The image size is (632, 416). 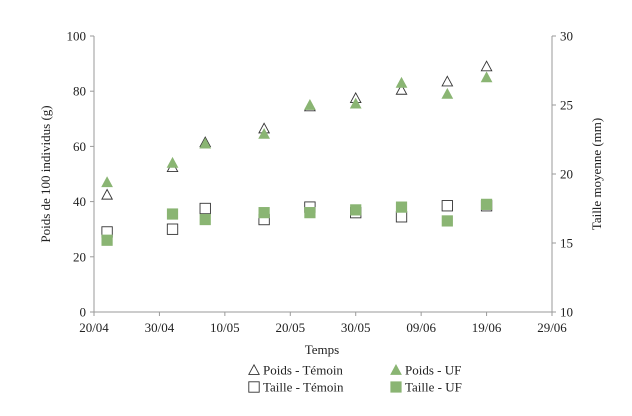 I want to click on y-right-tick-label: 20, so click(x=566, y=174).